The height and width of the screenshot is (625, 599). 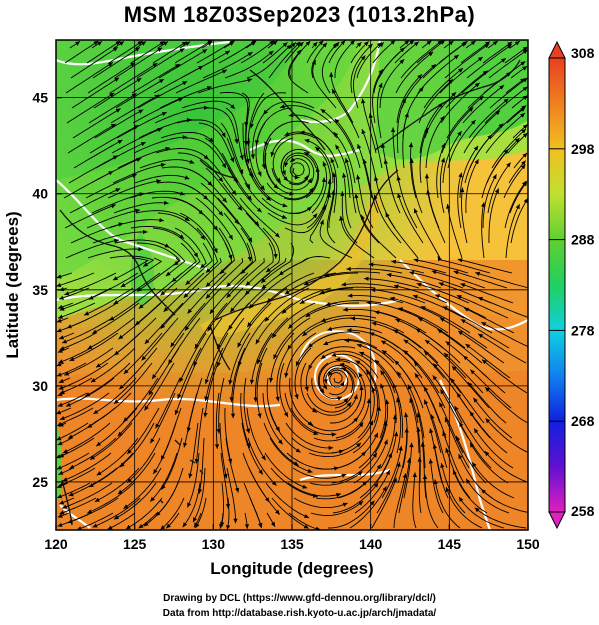 I want to click on colorbar-body, so click(x=557, y=285).